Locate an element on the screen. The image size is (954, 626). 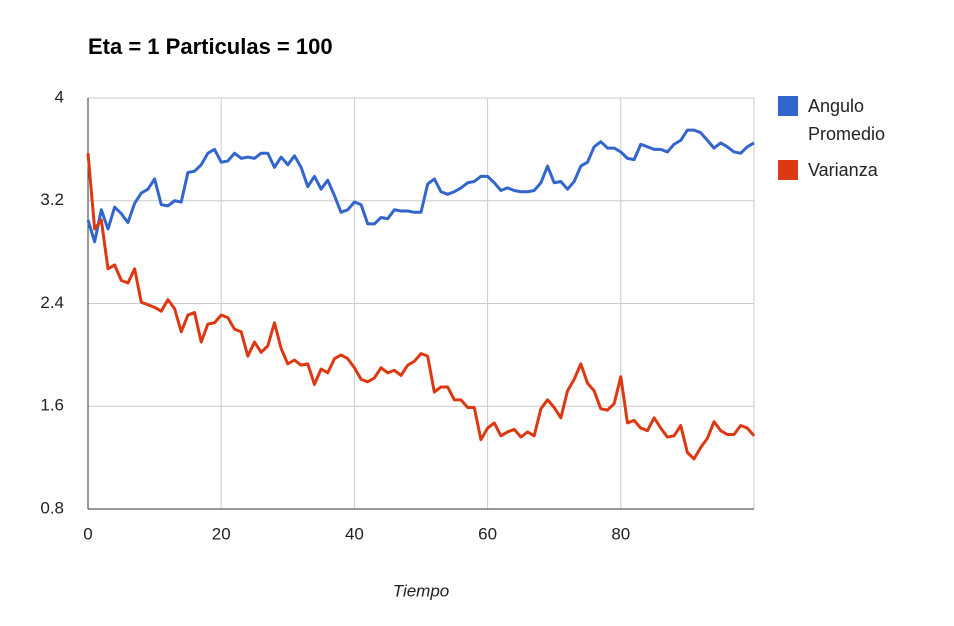
x-tick-label: 60 is located at coordinates (487, 533).